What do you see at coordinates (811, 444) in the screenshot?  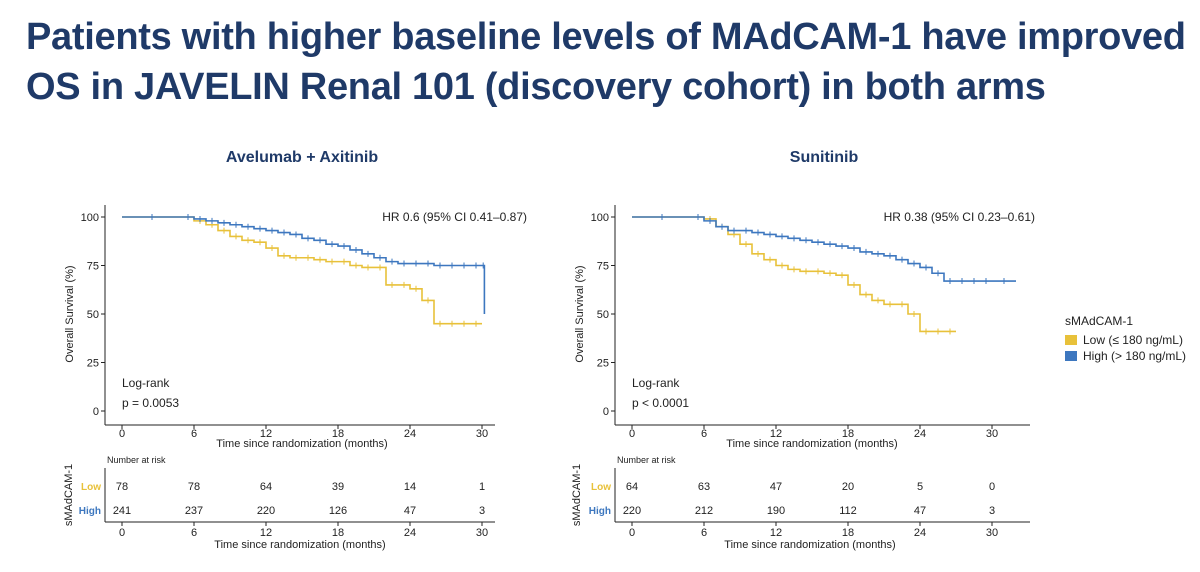 I see `chart2-x-axis-label: Time since randomization (months)` at bounding box center [811, 444].